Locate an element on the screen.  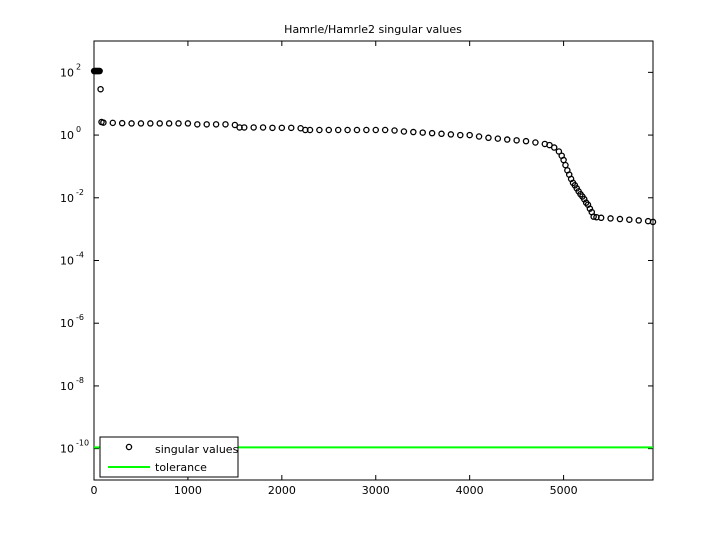
x-tick-label: 3000 is located at coordinates (376, 490).